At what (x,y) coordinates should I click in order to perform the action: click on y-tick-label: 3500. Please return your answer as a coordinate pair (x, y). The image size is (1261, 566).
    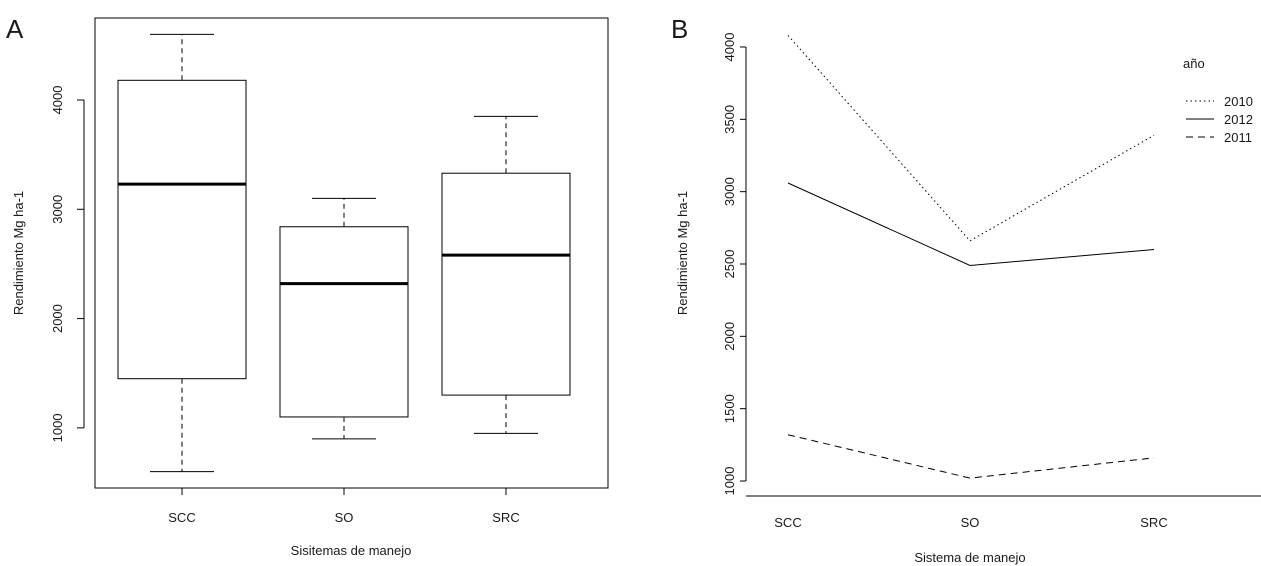
    Looking at the image, I should click on (729, 119).